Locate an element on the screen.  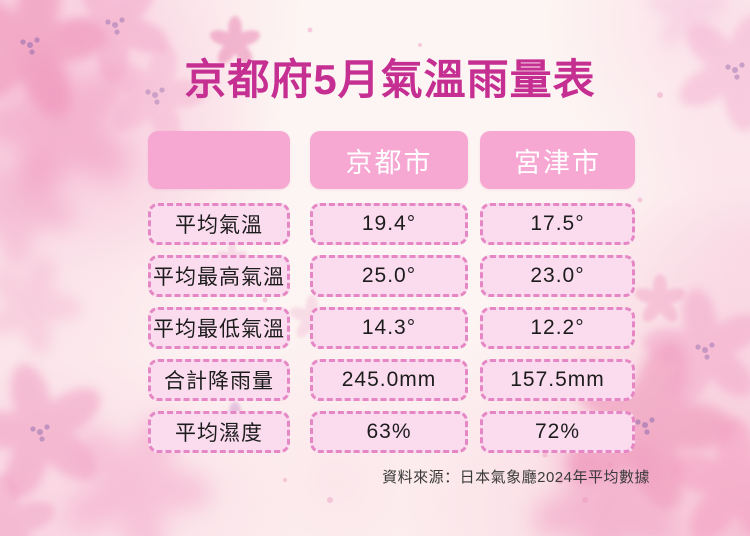
page-title: 京都府5月氣溫雨量表 is located at coordinates (390, 79).